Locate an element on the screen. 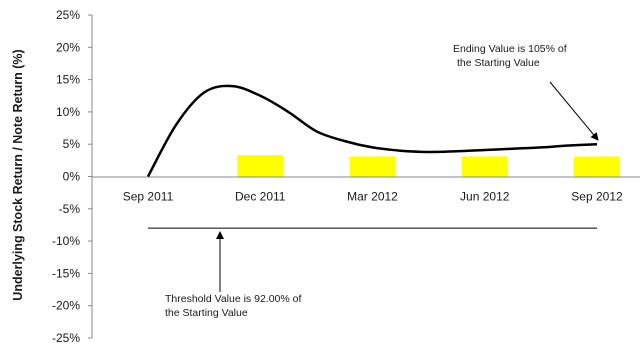 This screenshot has height=347, width=642. y-tick-label: 5% is located at coordinates (72, 144).